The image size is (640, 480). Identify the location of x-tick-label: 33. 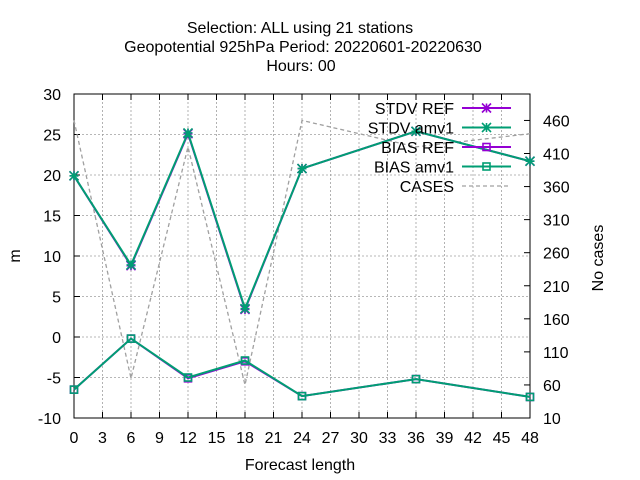
(388, 438).